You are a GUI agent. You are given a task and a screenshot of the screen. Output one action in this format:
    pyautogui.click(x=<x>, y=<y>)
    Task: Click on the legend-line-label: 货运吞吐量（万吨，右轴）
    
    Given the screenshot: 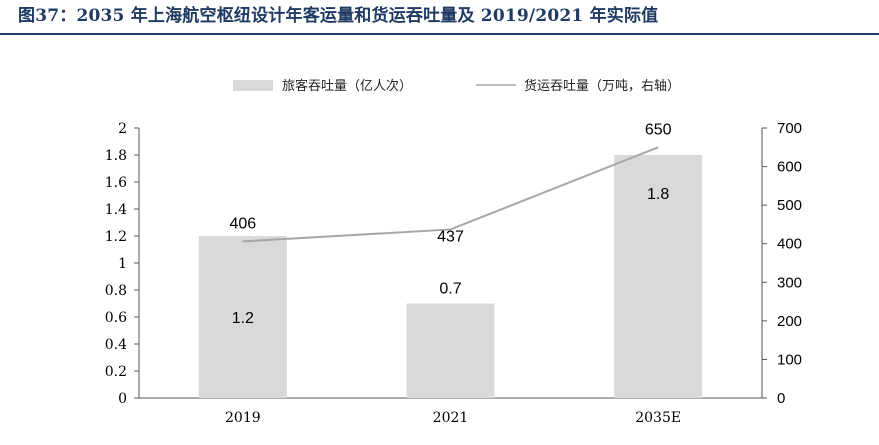 What is the action you would take?
    pyautogui.click(x=602, y=86)
    